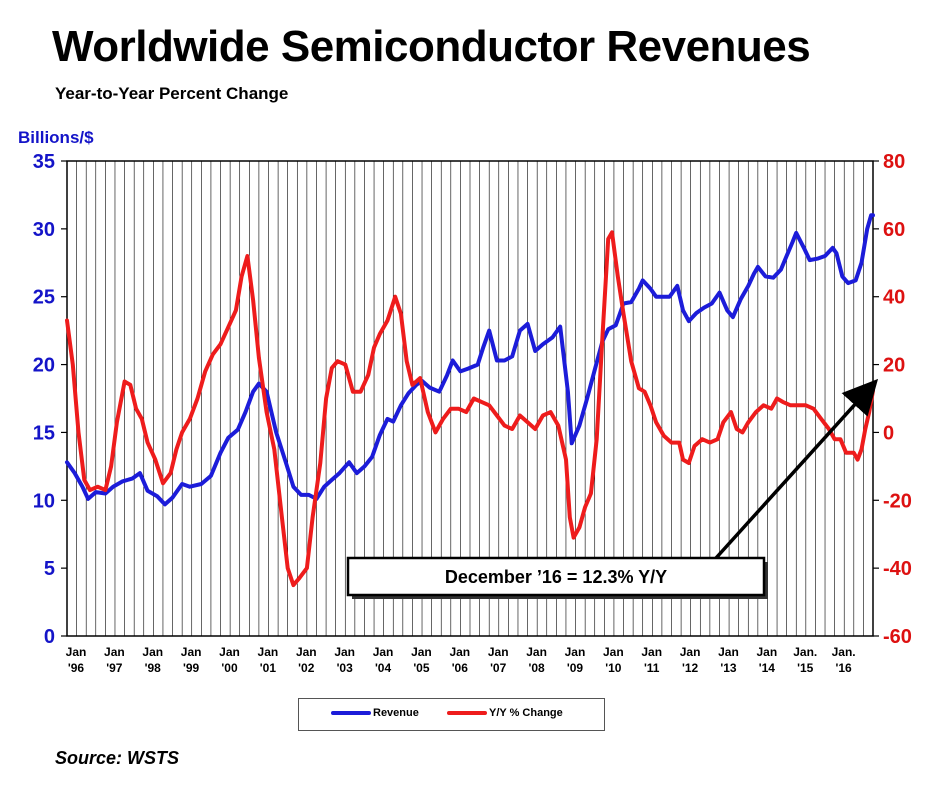 The image size is (950, 811). What do you see at coordinates (575, 668) in the screenshot?
I see `x-tick-label-year: '09` at bounding box center [575, 668].